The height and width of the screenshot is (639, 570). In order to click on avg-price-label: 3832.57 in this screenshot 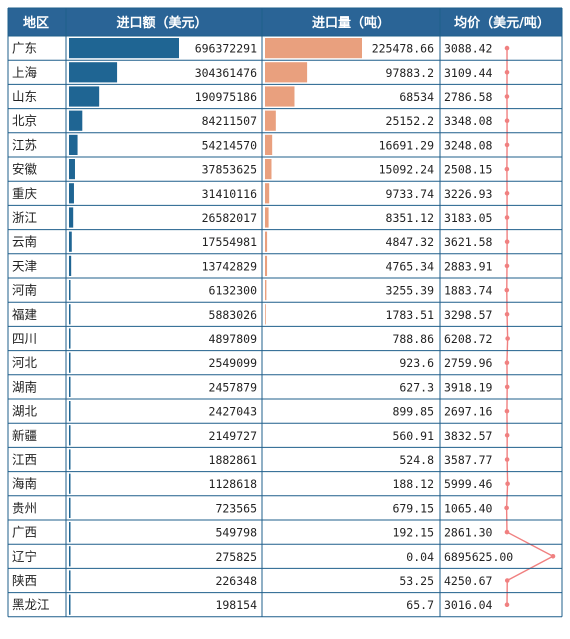, I will do `click(468, 436)`.